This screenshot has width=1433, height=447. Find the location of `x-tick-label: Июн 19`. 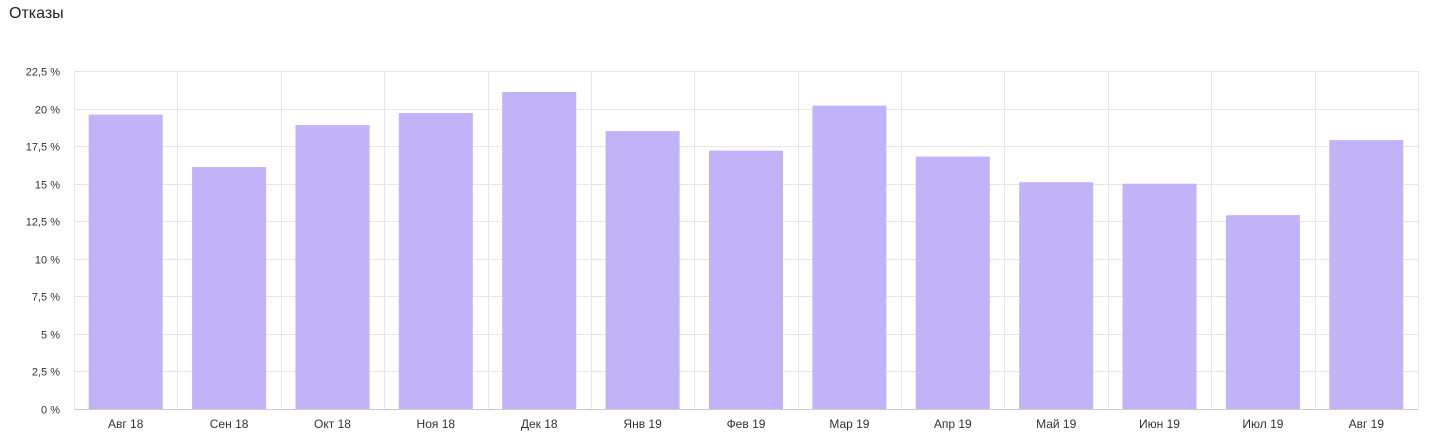

x-tick-label: Июн 19 is located at coordinates (1159, 424).